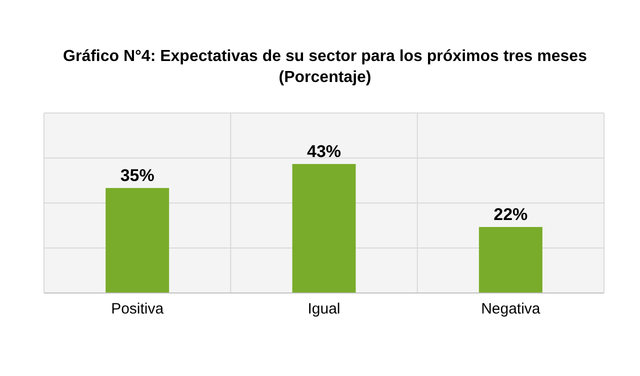 This screenshot has height=376, width=640. Describe the element at coordinates (137, 309) in the screenshot. I see `x-tick-label: Positiva` at that location.